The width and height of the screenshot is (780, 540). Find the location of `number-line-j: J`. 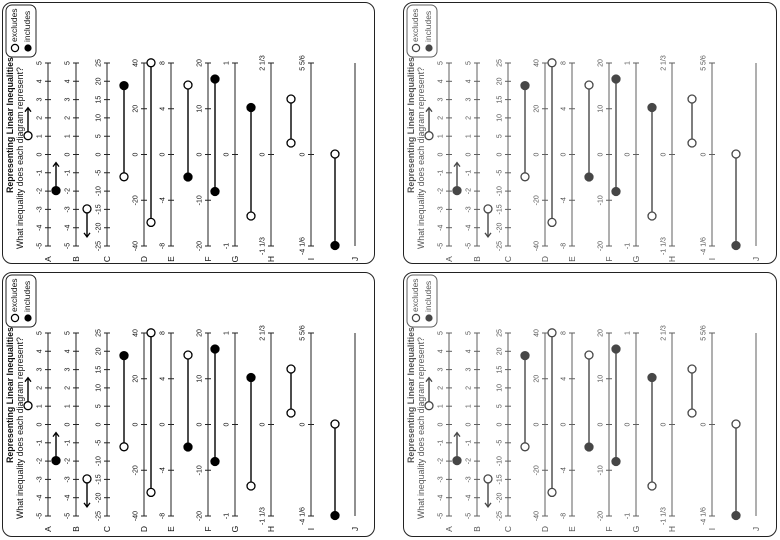

number-line-j: J is located at coordinates (756, 432).